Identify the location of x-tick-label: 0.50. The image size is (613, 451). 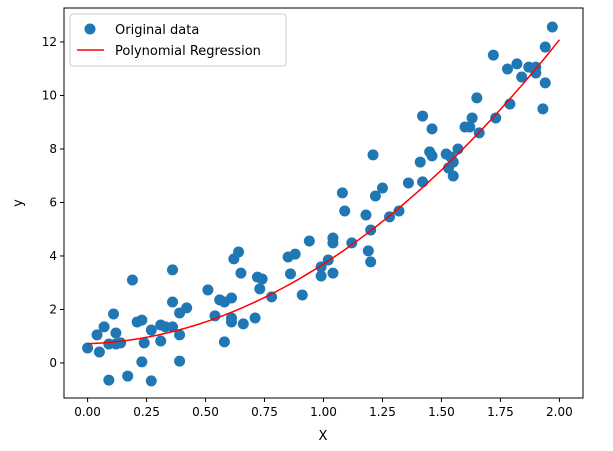
(205, 412).